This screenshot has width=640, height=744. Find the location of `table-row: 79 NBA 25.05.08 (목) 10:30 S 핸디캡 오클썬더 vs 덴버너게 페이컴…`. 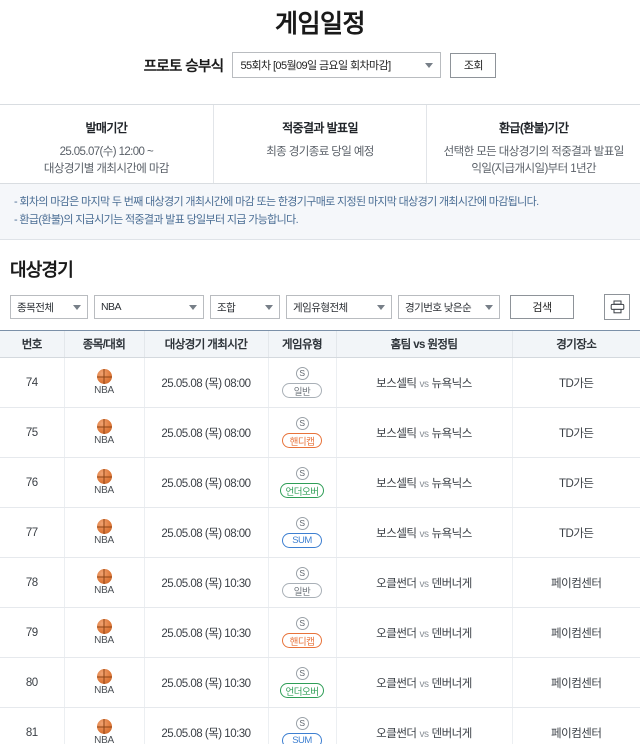

table-row: 79 NBA 25.05.08 (목) 10:30 S 핸디캡 오클썬더 vs 덴버너게 페이컴… is located at coordinates (320, 632).